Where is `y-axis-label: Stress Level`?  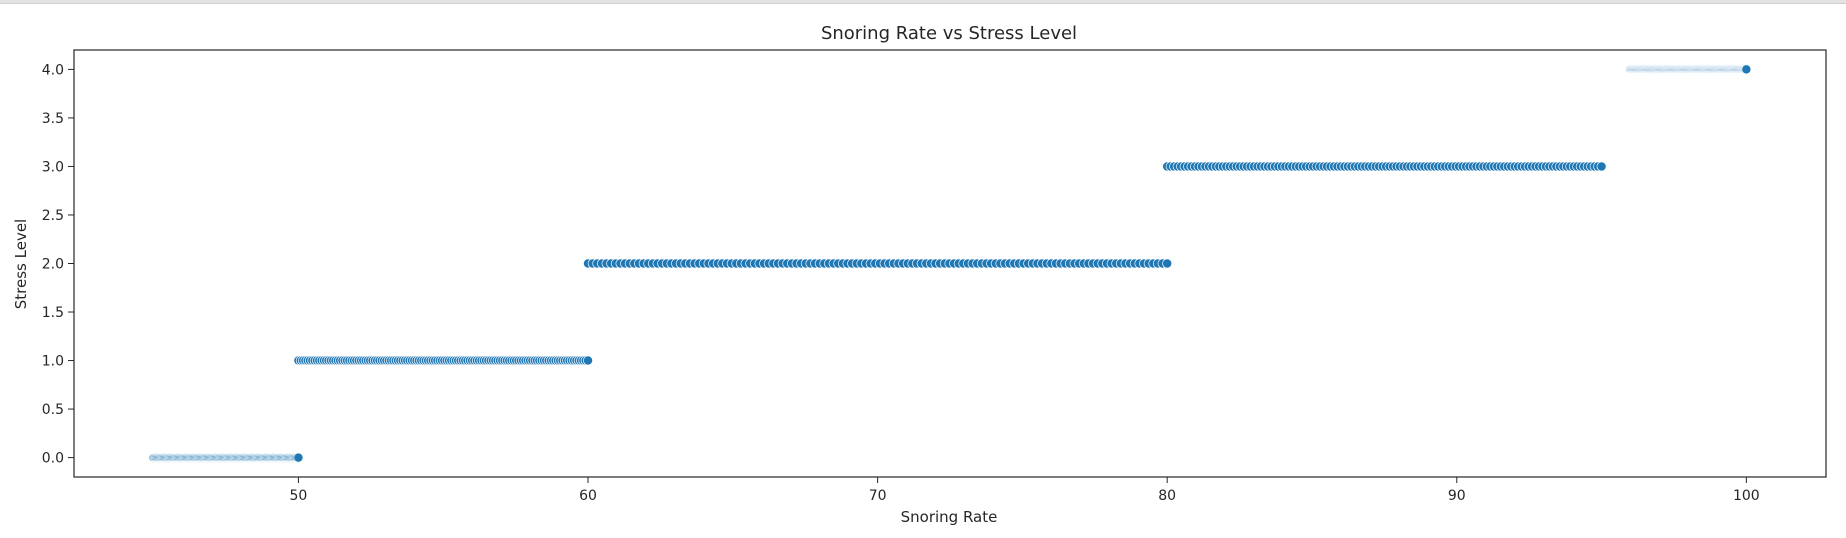 y-axis-label: Stress Level is located at coordinates (21, 264).